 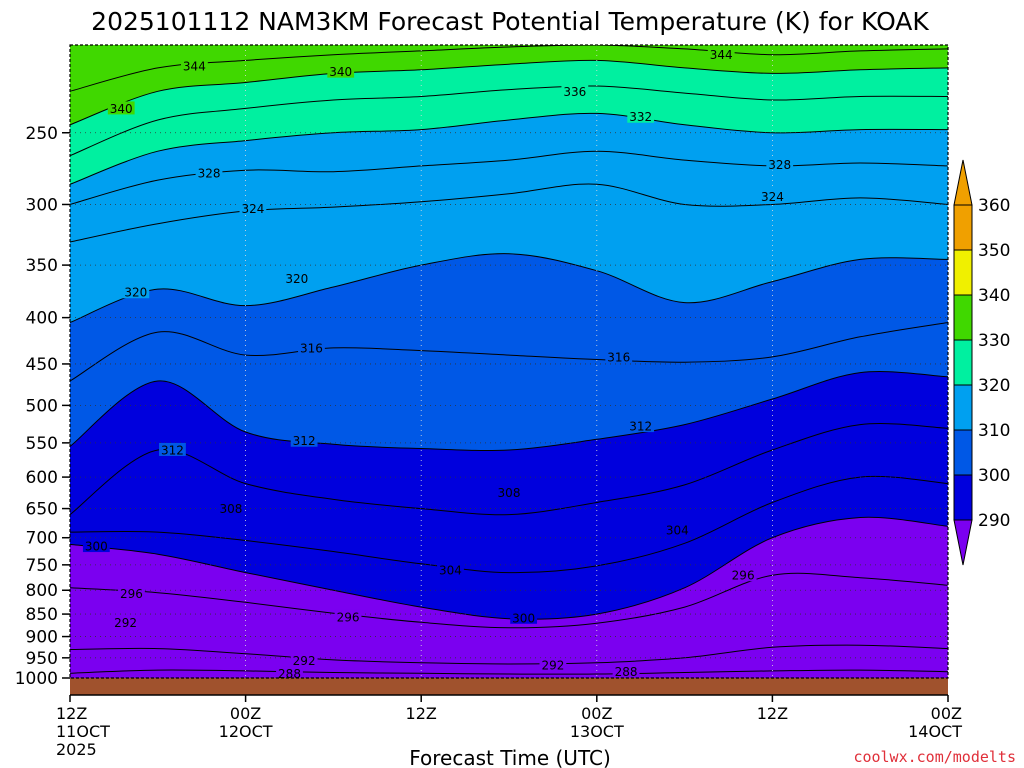 I want to click on x-tick-date-label: 14OCT, so click(x=935, y=731).